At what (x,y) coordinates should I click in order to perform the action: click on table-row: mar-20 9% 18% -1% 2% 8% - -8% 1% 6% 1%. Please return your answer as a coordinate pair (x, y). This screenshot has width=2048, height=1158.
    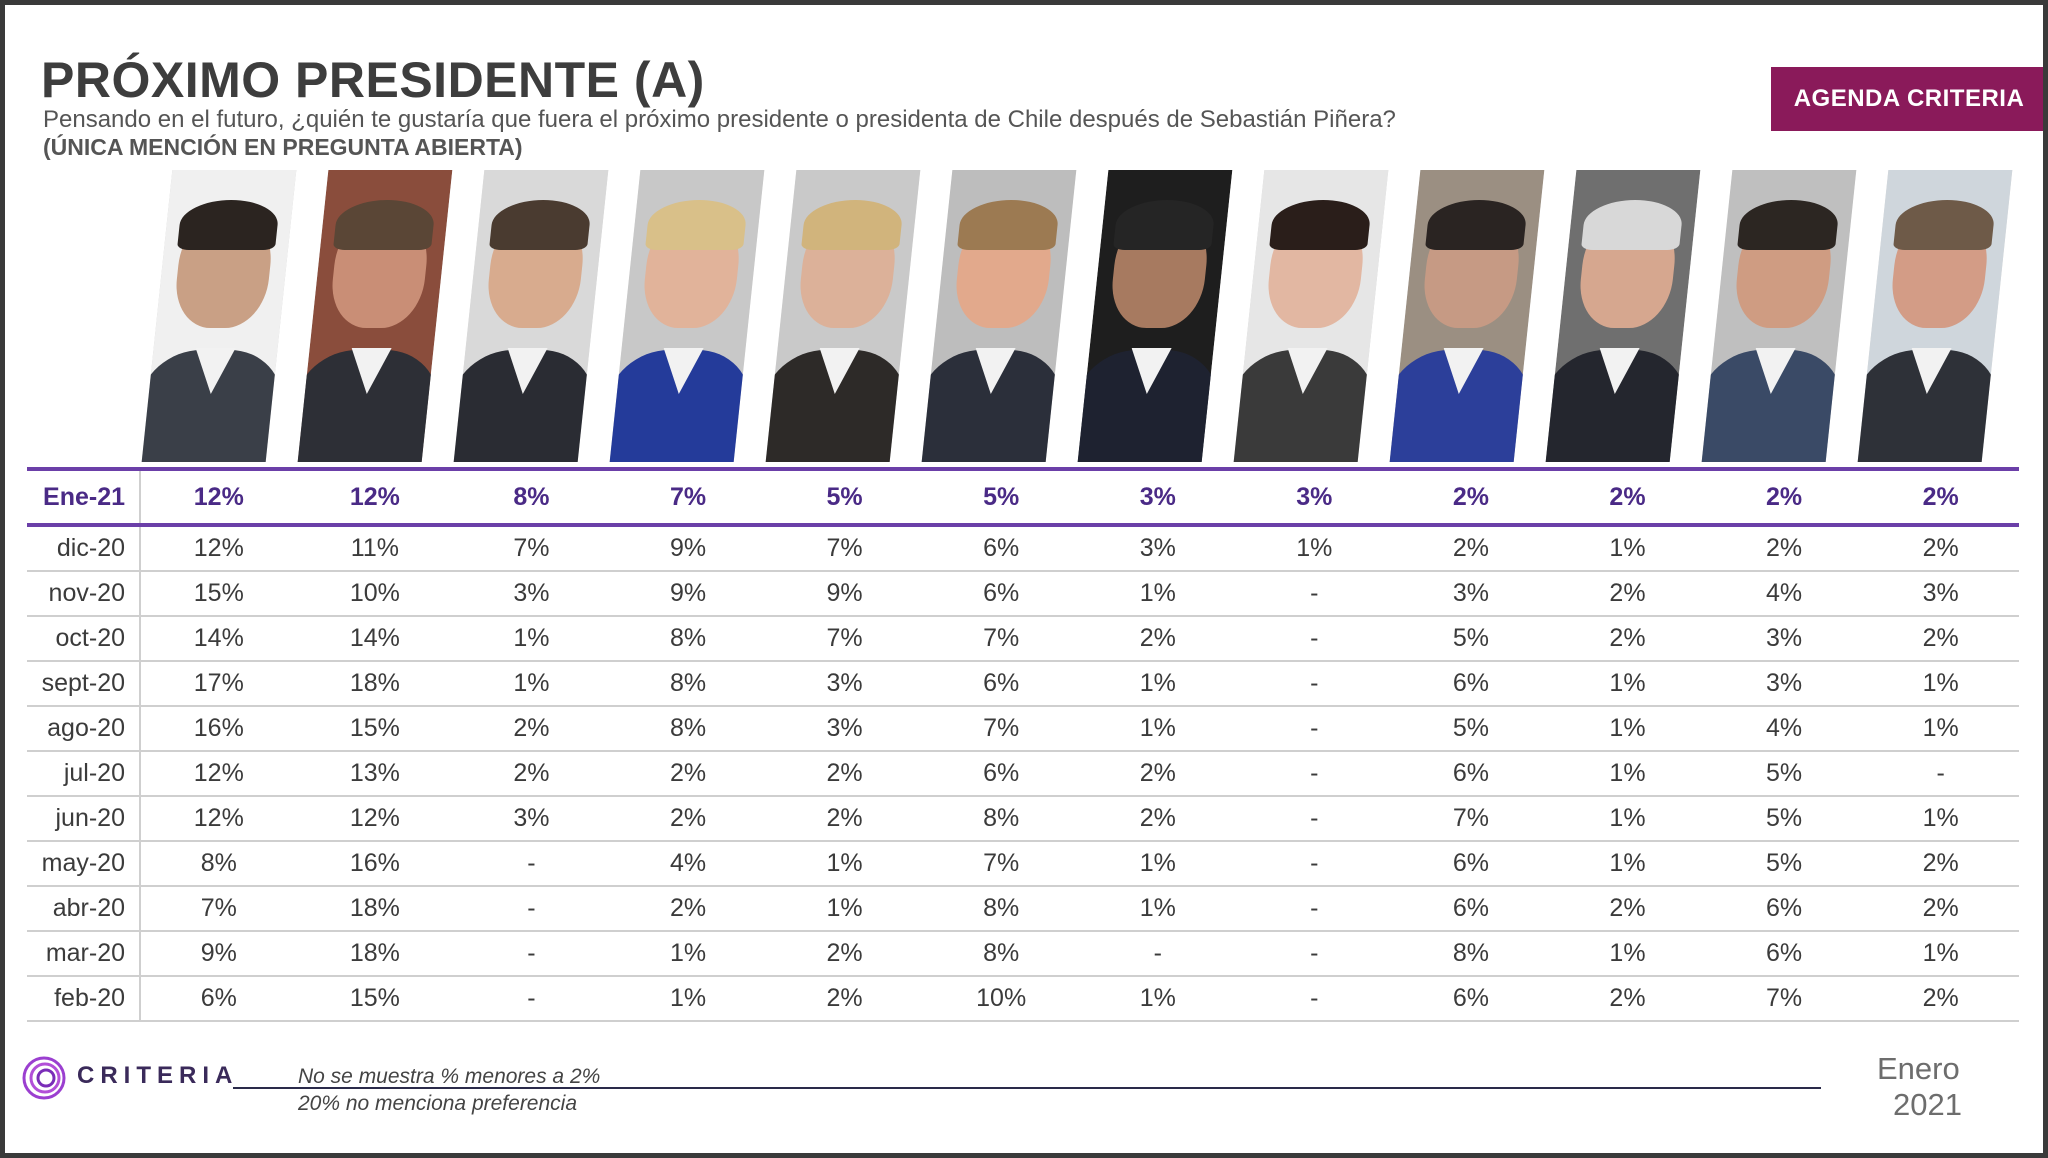
    Looking at the image, I should click on (1023, 954).